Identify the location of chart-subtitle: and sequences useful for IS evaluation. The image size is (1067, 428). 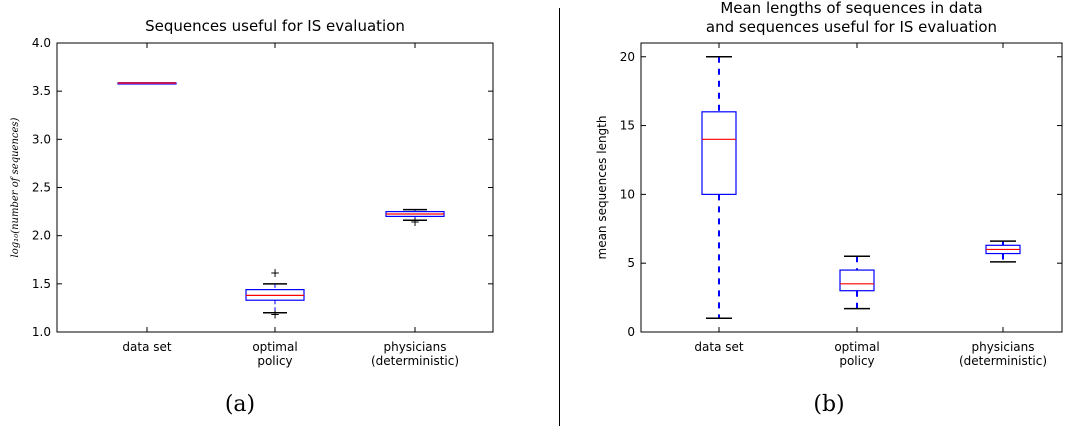
(851, 27).